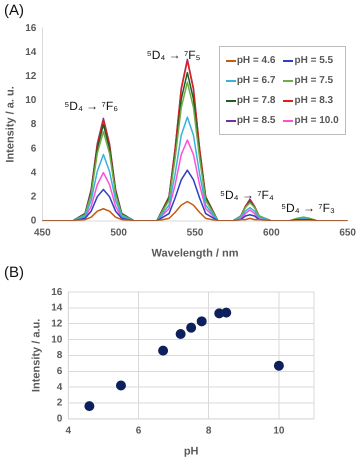 The width and height of the screenshot is (362, 460). Describe the element at coordinates (256, 60) in the screenshot. I see `legend-label: pH = 4.6` at that location.